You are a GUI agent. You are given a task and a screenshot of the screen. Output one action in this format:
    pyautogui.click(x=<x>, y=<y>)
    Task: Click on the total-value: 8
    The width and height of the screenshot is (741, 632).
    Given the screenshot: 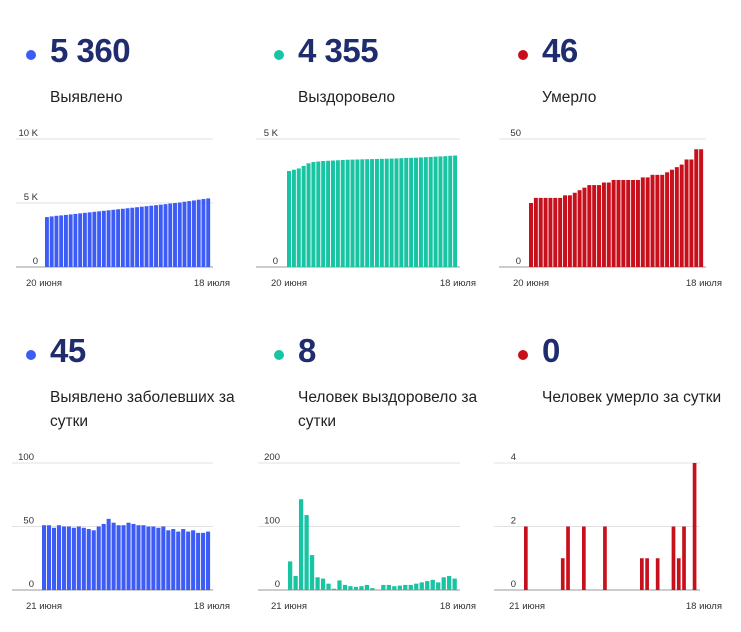 What is the action you would take?
    pyautogui.click(x=307, y=350)
    